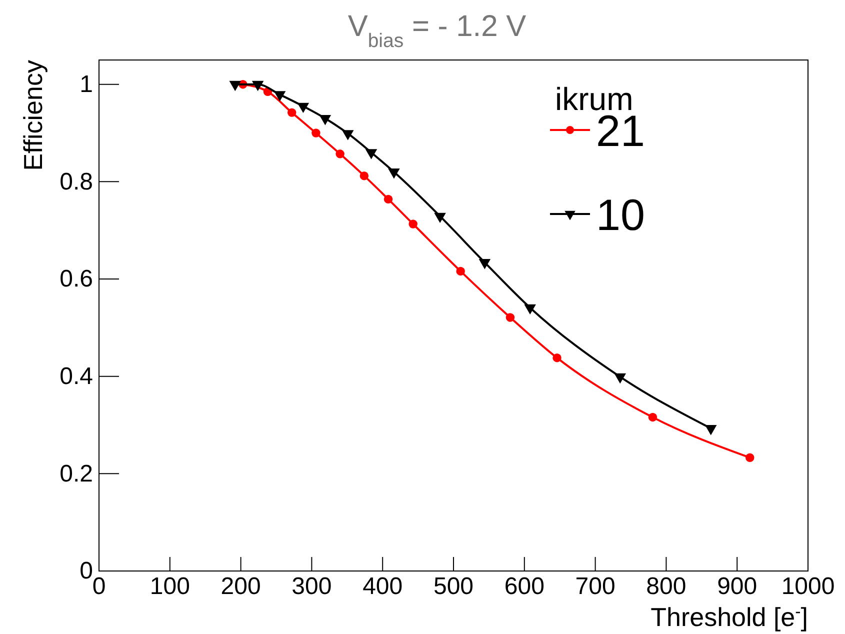  I want to click on y-tick-label: 0.2, so click(76, 474).